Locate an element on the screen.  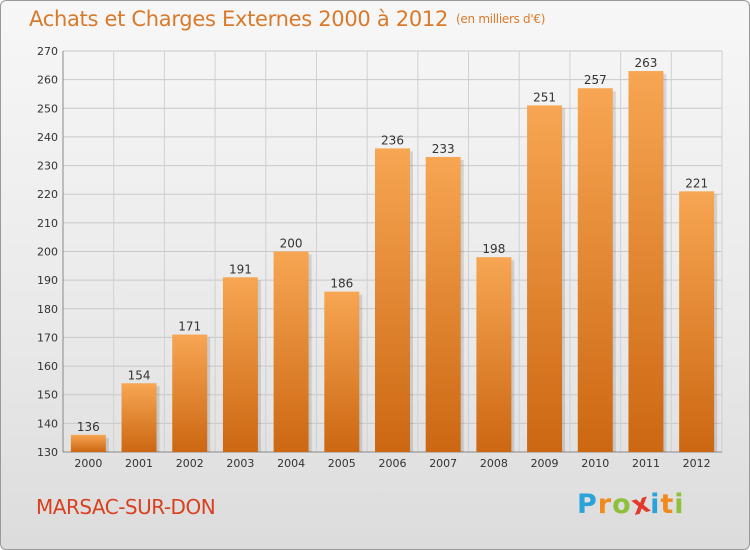
data-label-2009: 251 is located at coordinates (544, 97).